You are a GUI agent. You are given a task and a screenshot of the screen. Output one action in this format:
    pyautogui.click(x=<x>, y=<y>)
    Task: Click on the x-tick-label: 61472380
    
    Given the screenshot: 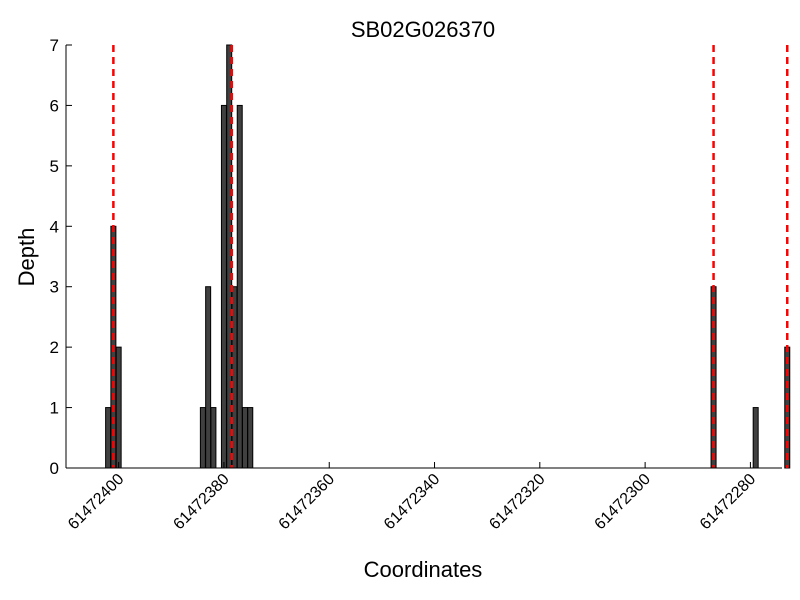 What is the action you would take?
    pyautogui.click(x=201, y=502)
    